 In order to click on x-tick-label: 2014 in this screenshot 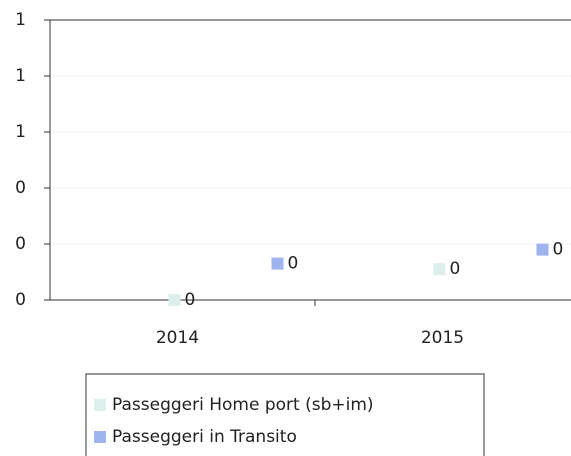, I will do `click(177, 338)`.